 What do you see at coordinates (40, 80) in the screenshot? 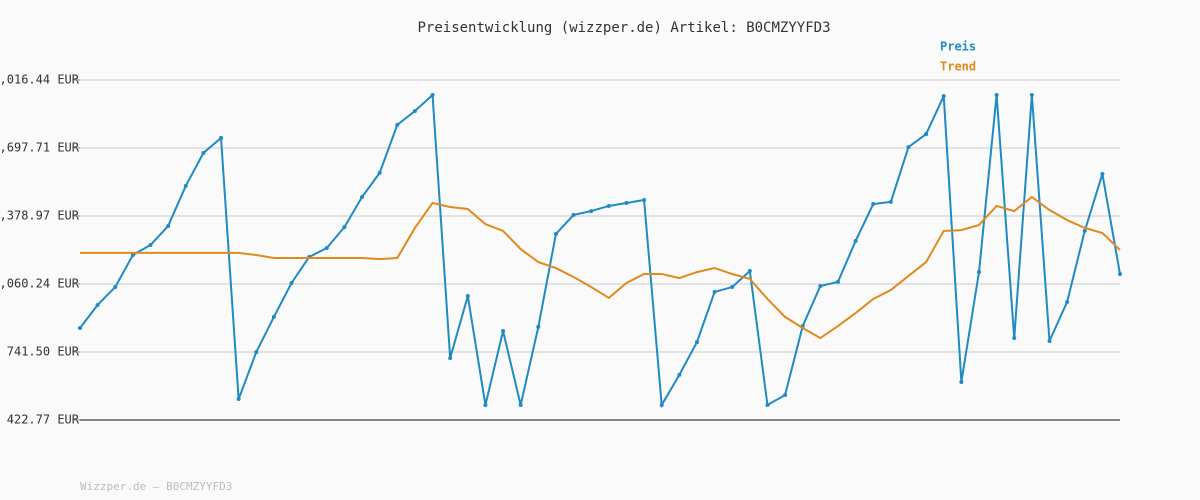
I see `y-tick-label: 2,016.44 EUR` at bounding box center [40, 80].